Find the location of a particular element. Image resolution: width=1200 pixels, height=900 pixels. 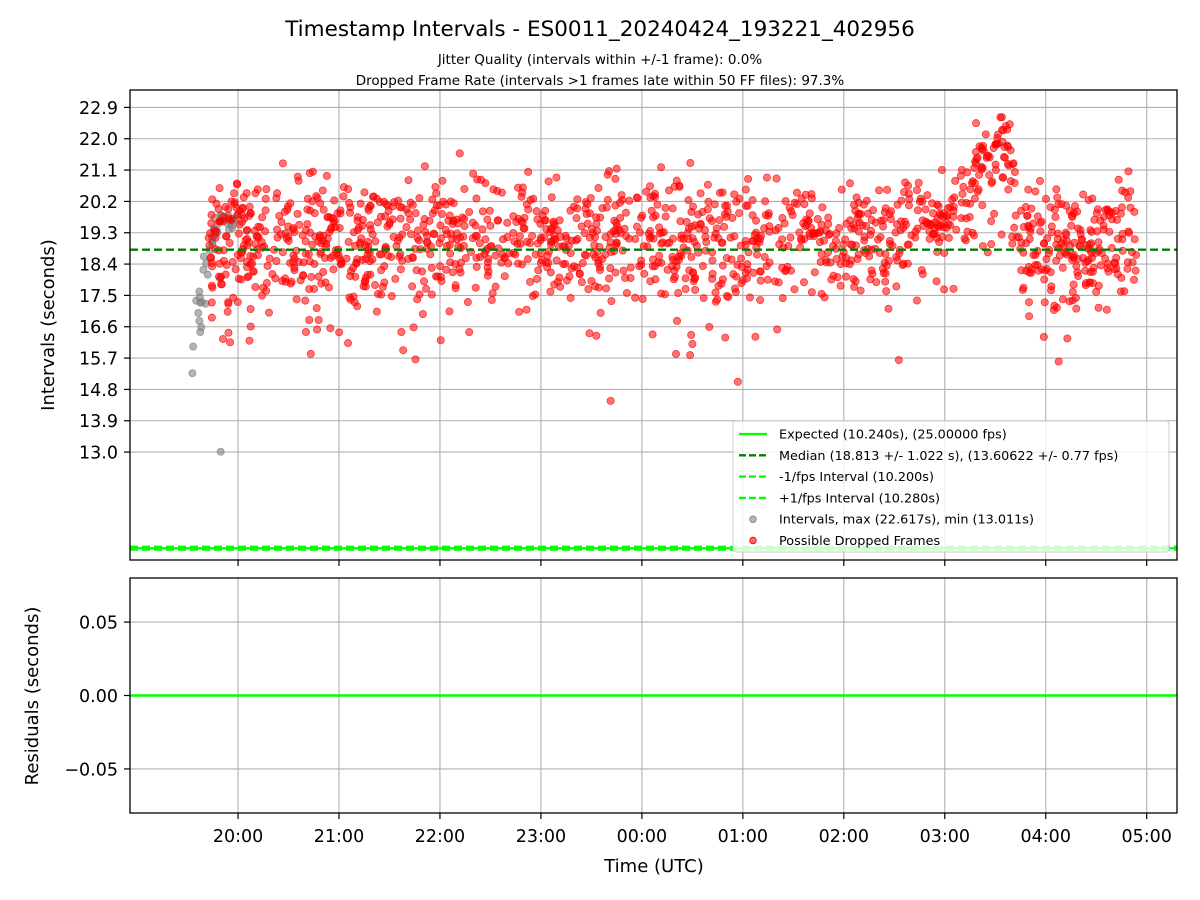

x-tick-label: 04:00 is located at coordinates (1046, 837).